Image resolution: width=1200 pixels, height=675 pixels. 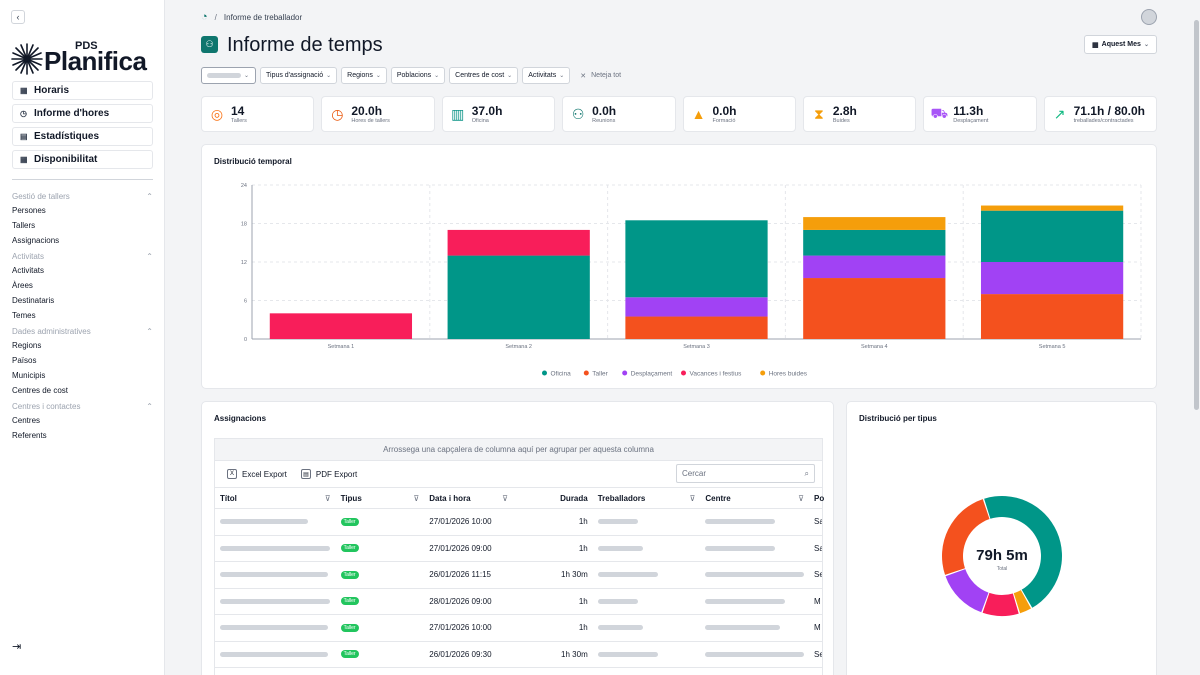 What do you see at coordinates (36, 240) in the screenshot?
I see `nav-assignacions: Assignacions` at bounding box center [36, 240].